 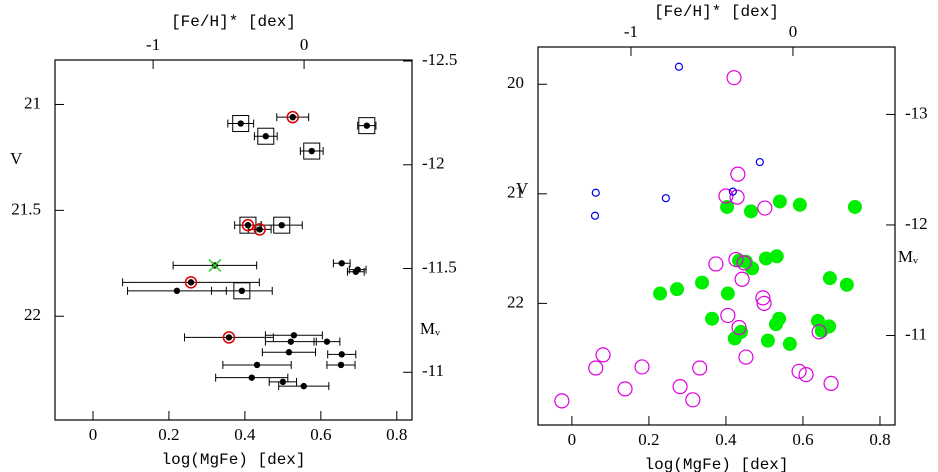 What do you see at coordinates (26, 208) in the screenshot?
I see `y-tick-label: 21.5` at bounding box center [26, 208].